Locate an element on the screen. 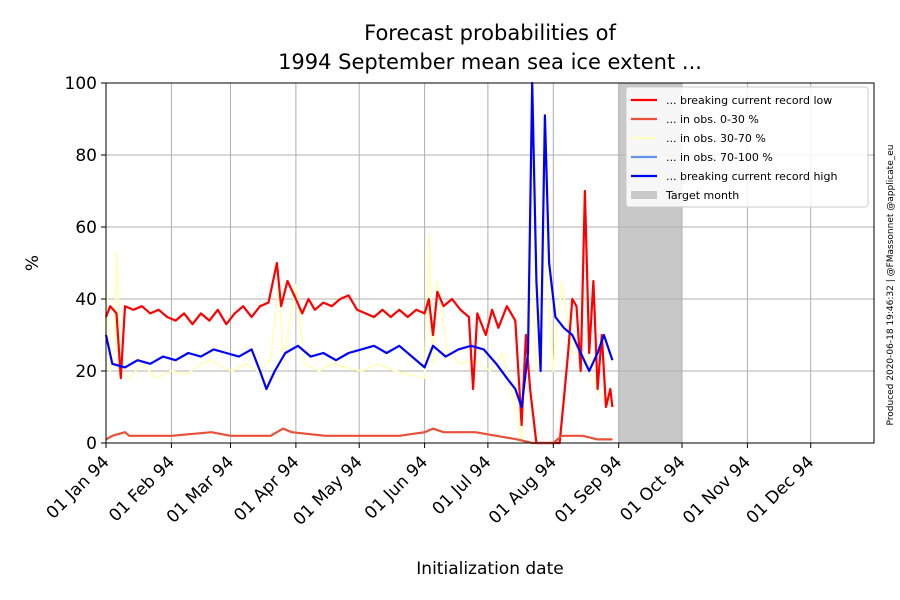 This screenshot has height=600, width=900. legend-label: ... in obs. 30-70 % is located at coordinates (716, 138).